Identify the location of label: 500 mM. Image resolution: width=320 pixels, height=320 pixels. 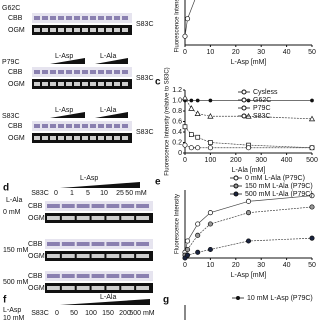
(15, 282).